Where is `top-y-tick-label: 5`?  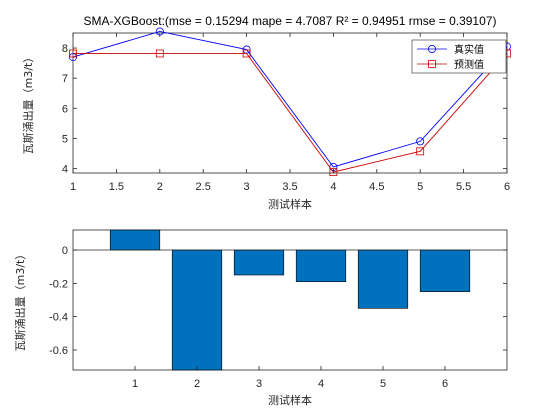
top-y-tick-label: 5 is located at coordinates (65, 139).